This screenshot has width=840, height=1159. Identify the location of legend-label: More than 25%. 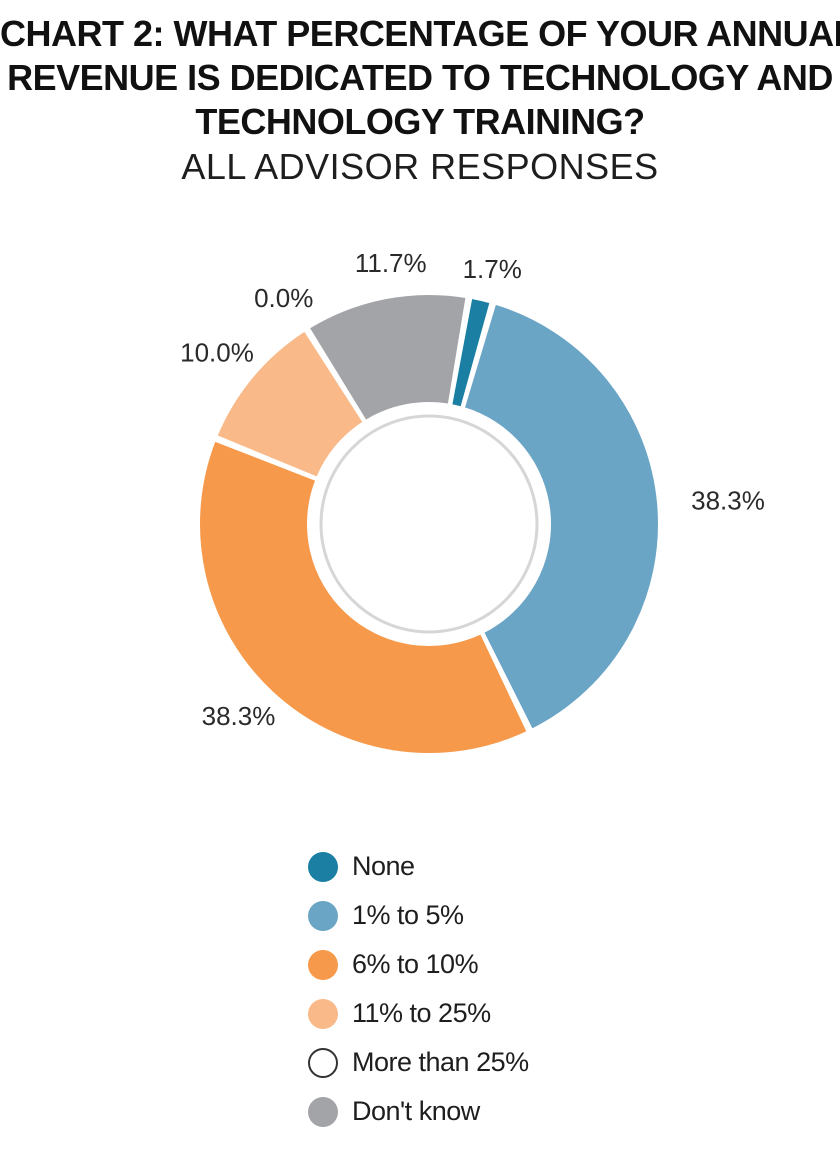
(440, 1062).